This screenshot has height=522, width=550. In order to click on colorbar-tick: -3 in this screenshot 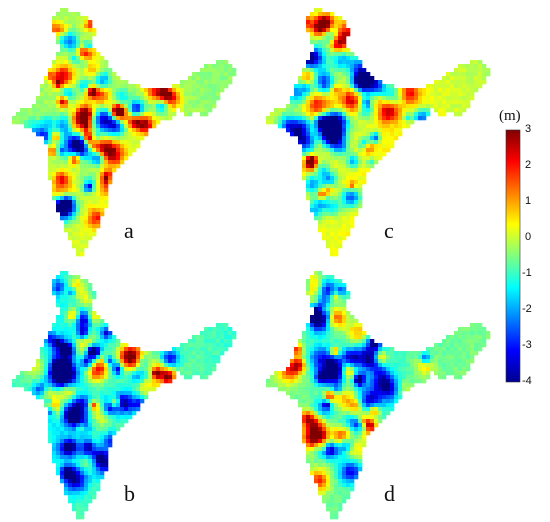, I will do `click(527, 345)`.